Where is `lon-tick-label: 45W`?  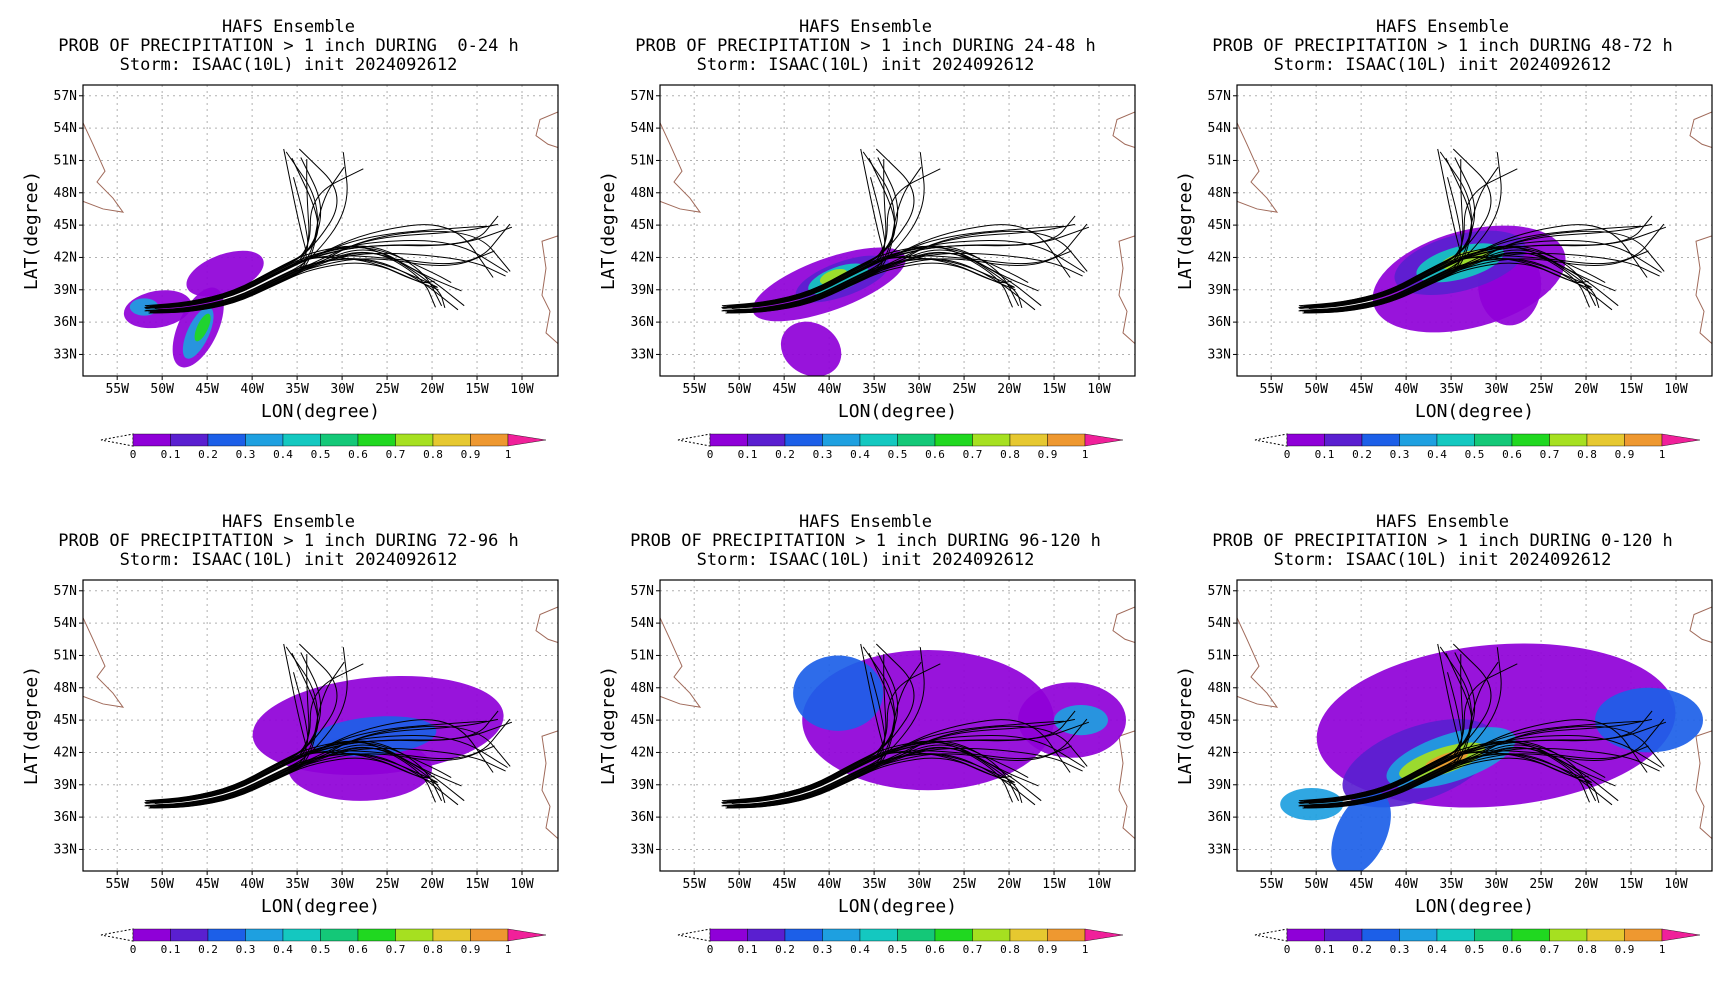 lon-tick-label: 45W is located at coordinates (1361, 389).